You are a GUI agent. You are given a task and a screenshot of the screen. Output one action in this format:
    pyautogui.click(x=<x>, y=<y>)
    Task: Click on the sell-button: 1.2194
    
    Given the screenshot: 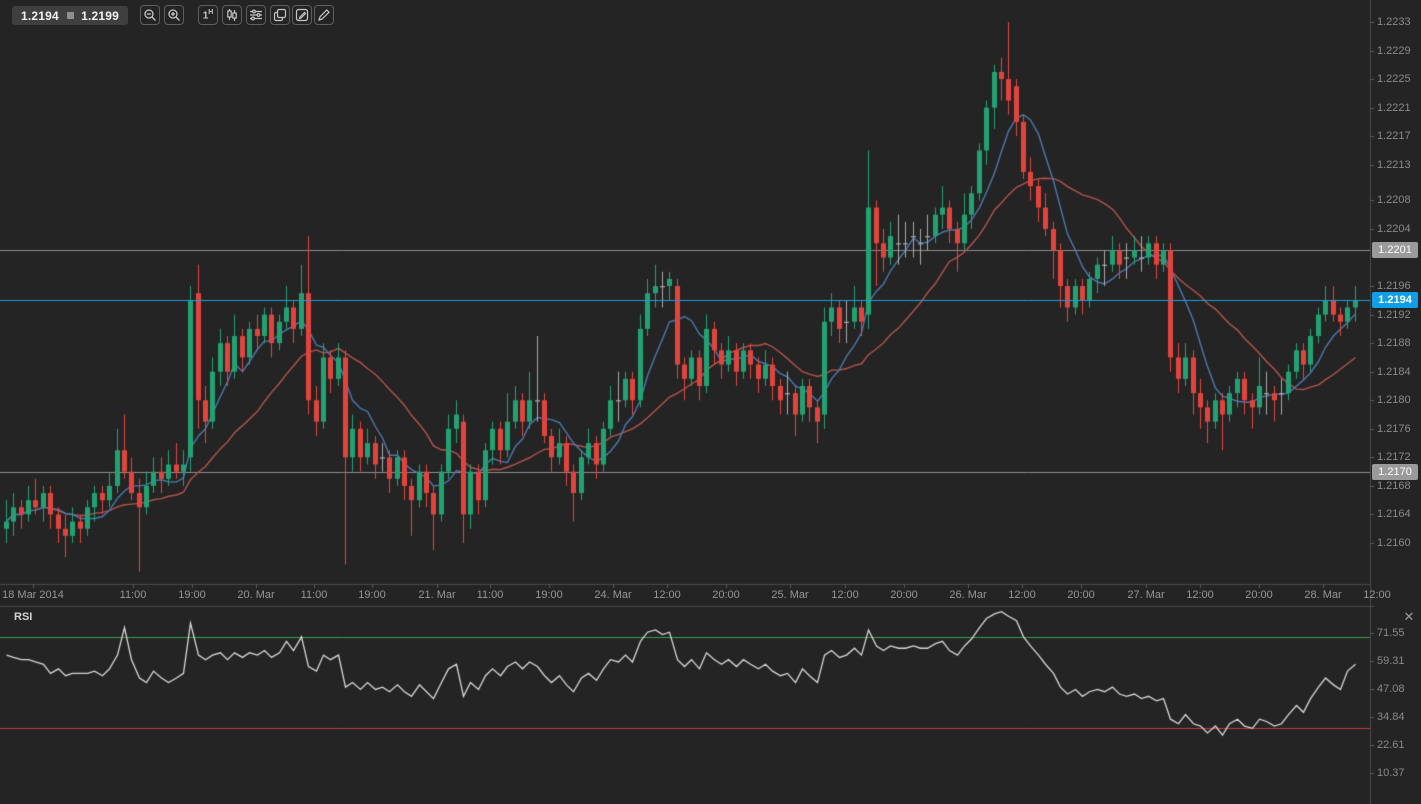 What is the action you would take?
    pyautogui.click(x=40, y=15)
    